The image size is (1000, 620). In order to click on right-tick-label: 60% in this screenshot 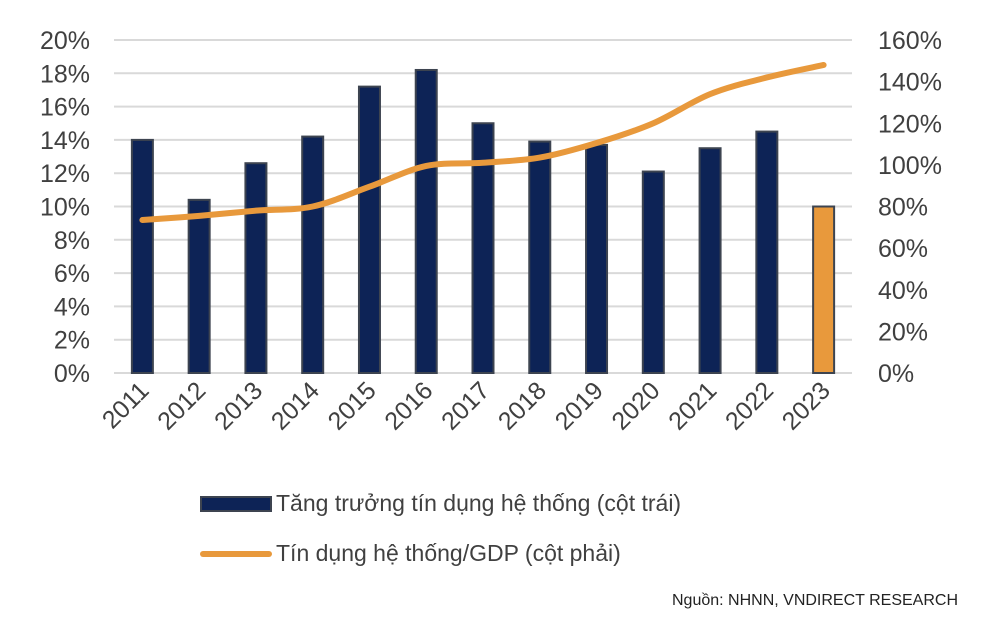, I will do `click(903, 249)`.